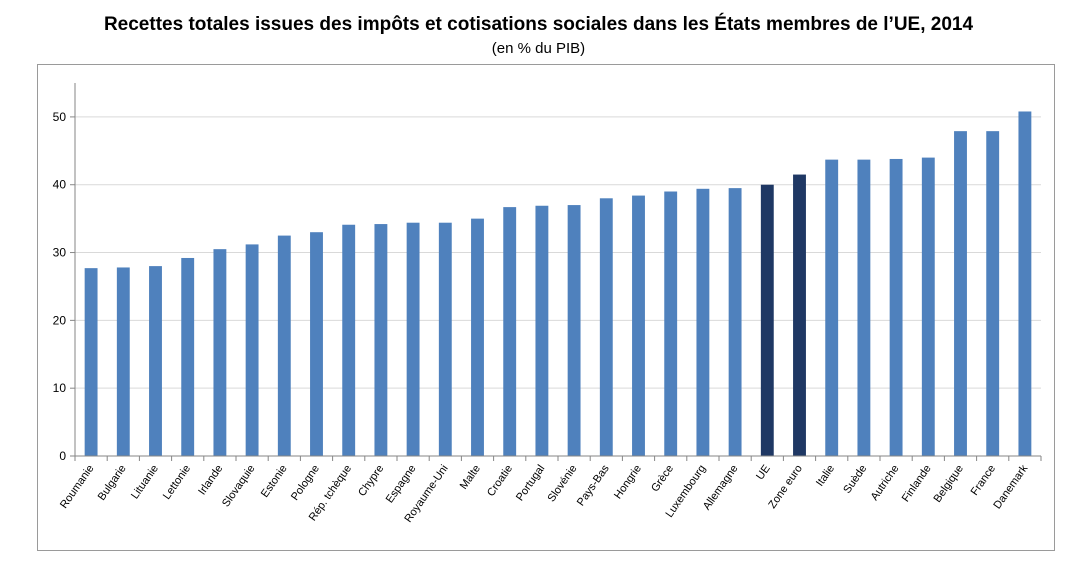 The height and width of the screenshot is (571, 1077). What do you see at coordinates (381, 340) in the screenshot?
I see `bar-chypre` at bounding box center [381, 340].